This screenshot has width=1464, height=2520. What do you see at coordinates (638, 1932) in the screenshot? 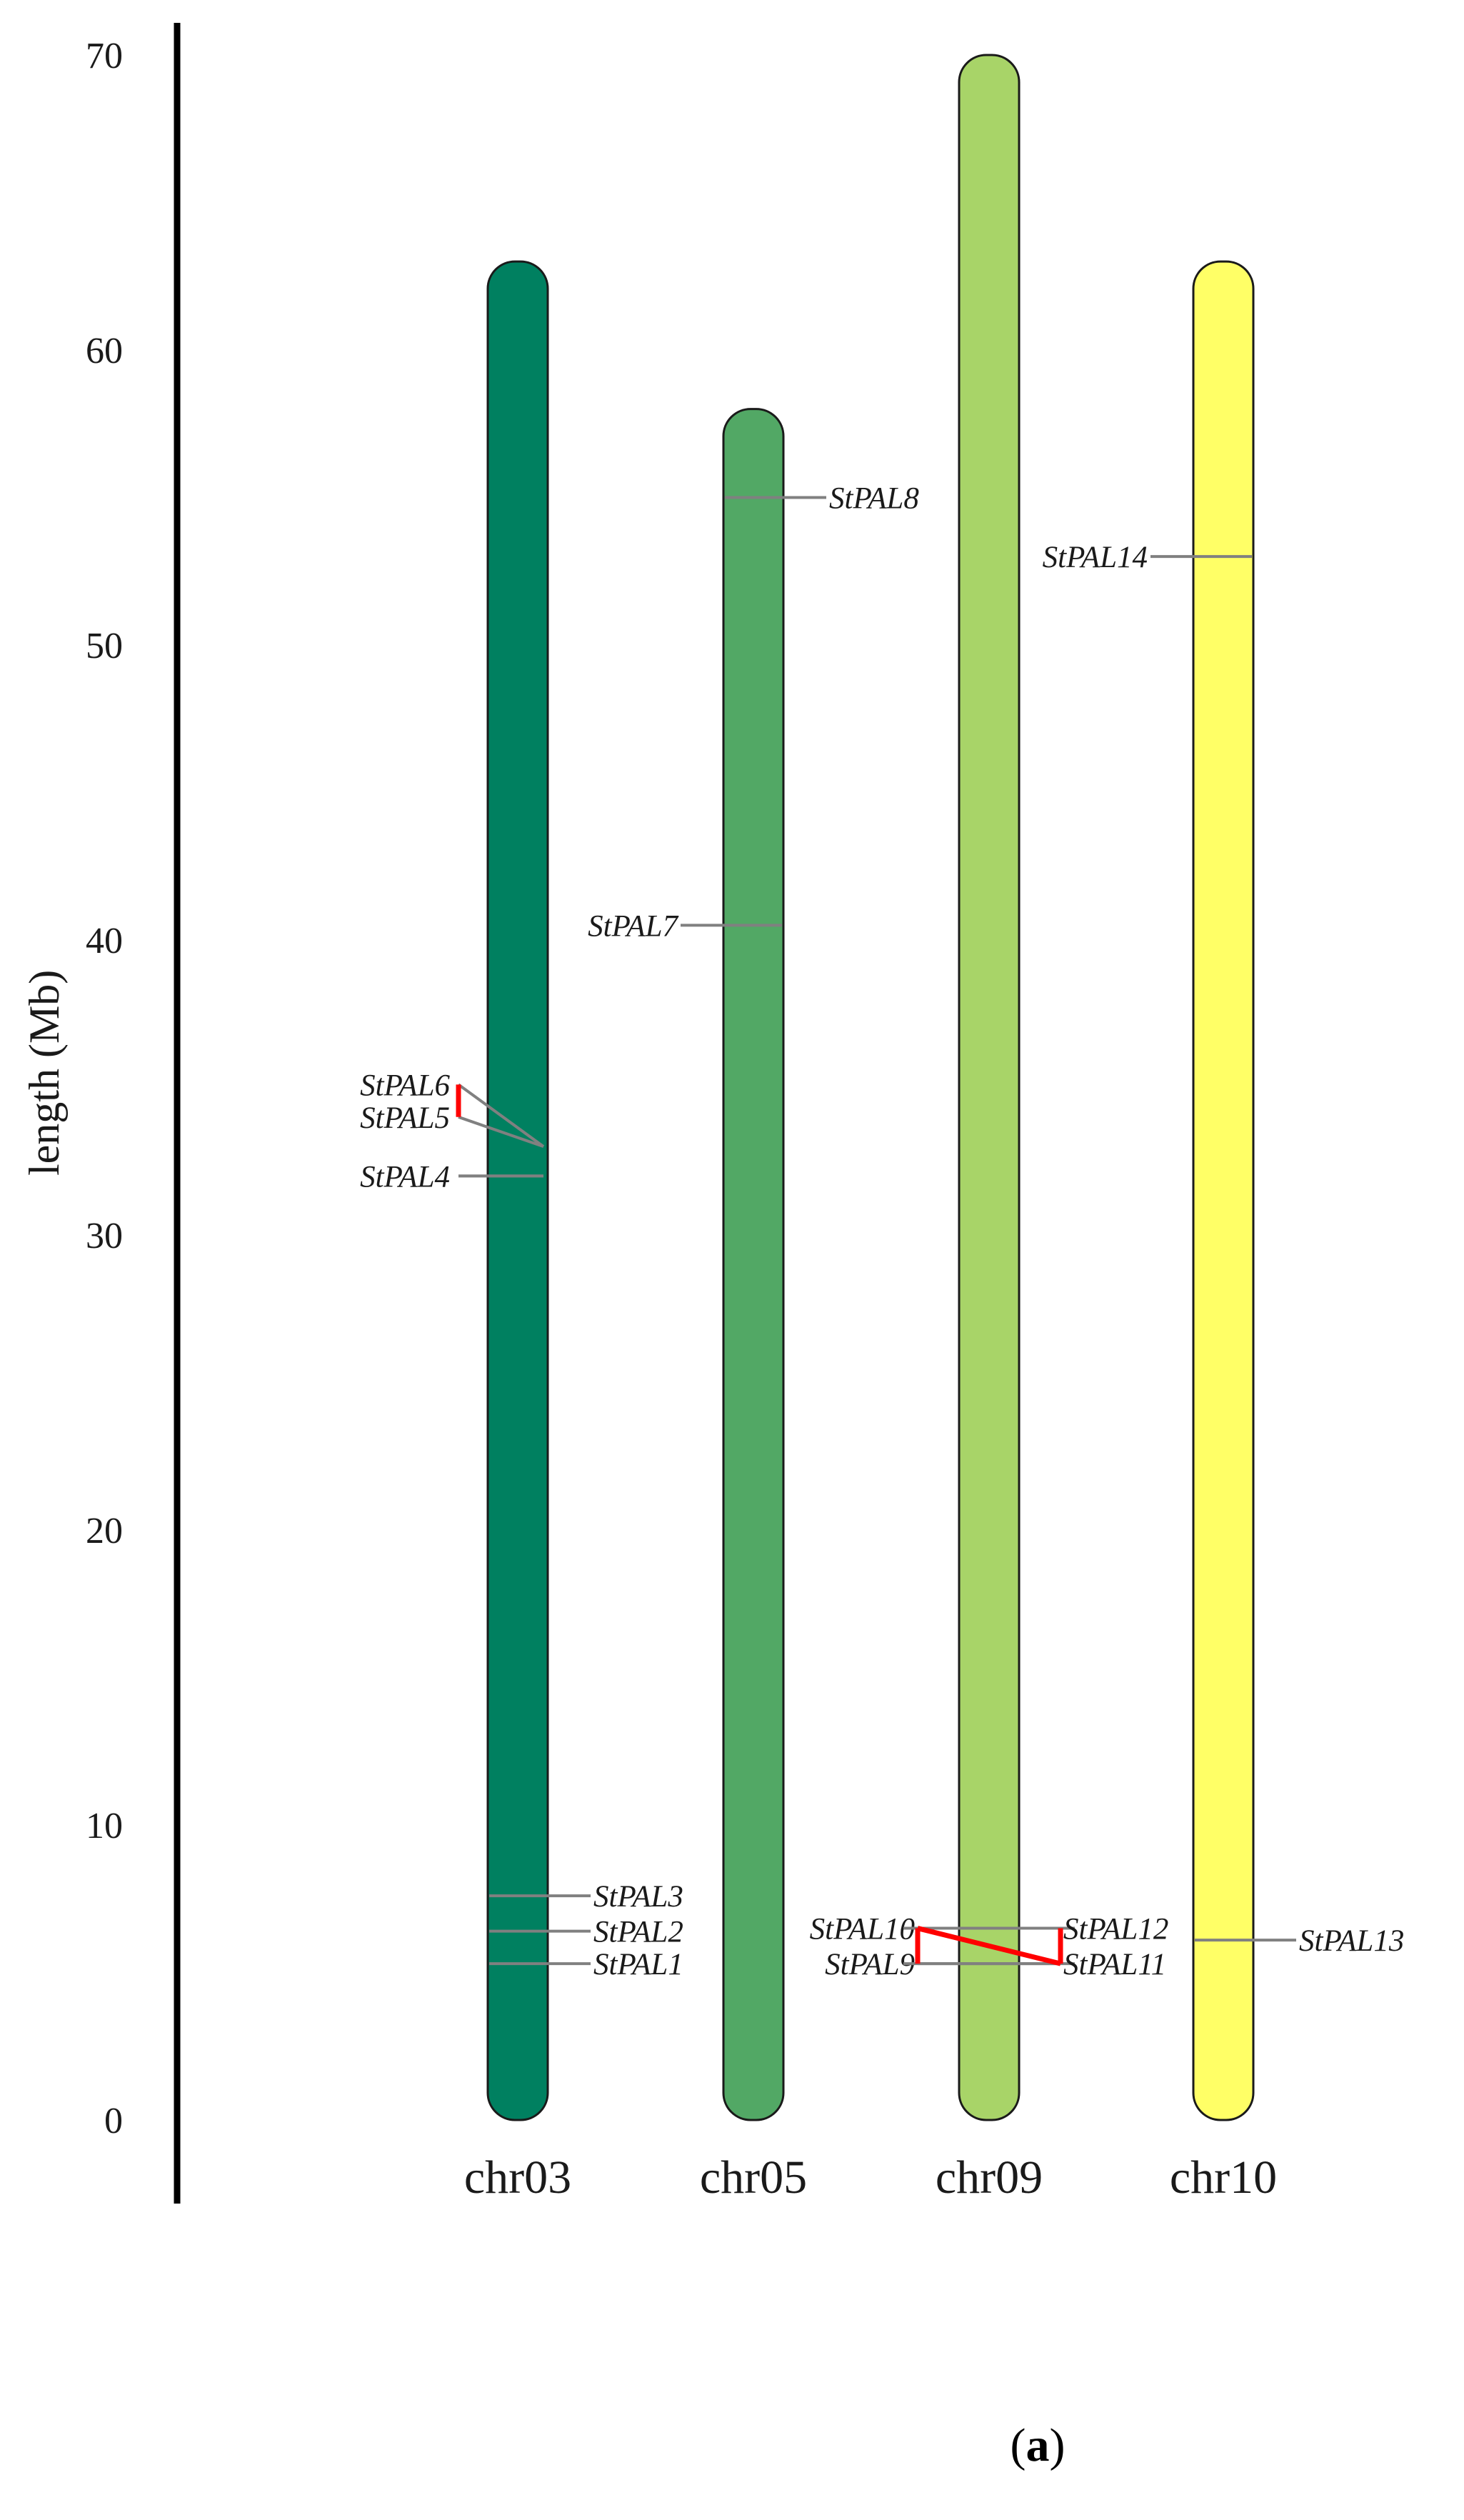
I see `gene-label-StPAL2: StPAL2` at bounding box center [638, 1932].